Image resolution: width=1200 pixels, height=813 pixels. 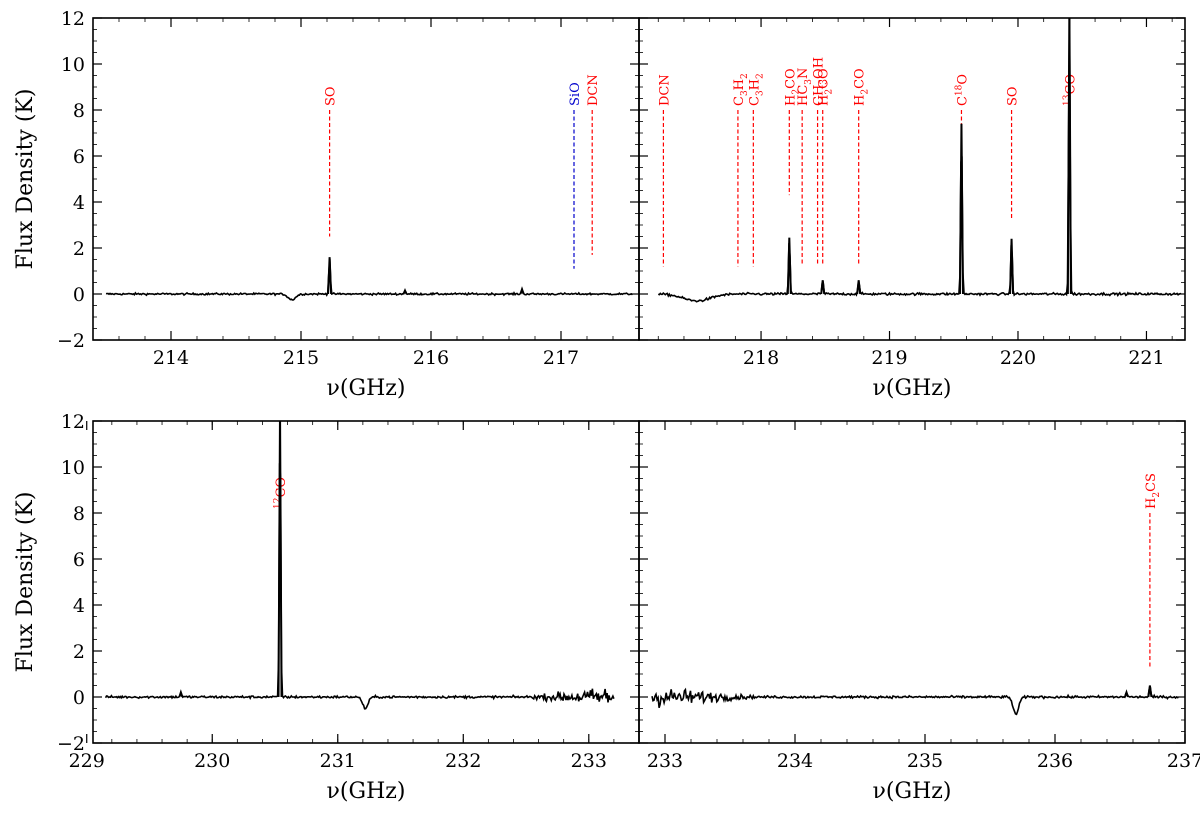 I want to click on x-tick-label: 219, so click(x=889, y=358).